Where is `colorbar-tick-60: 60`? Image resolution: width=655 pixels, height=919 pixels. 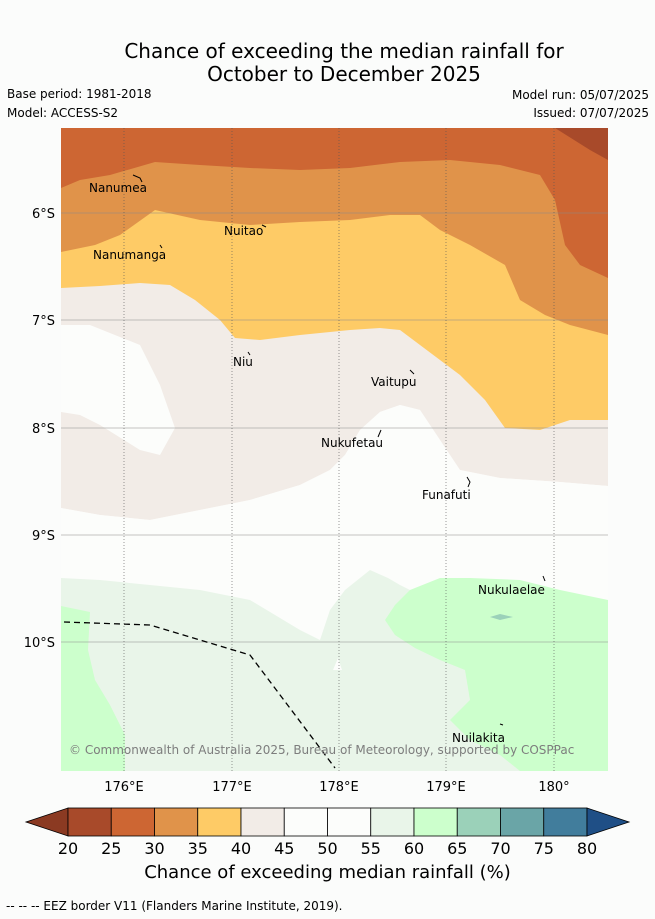
colorbar-tick-60: 60 is located at coordinates (414, 848).